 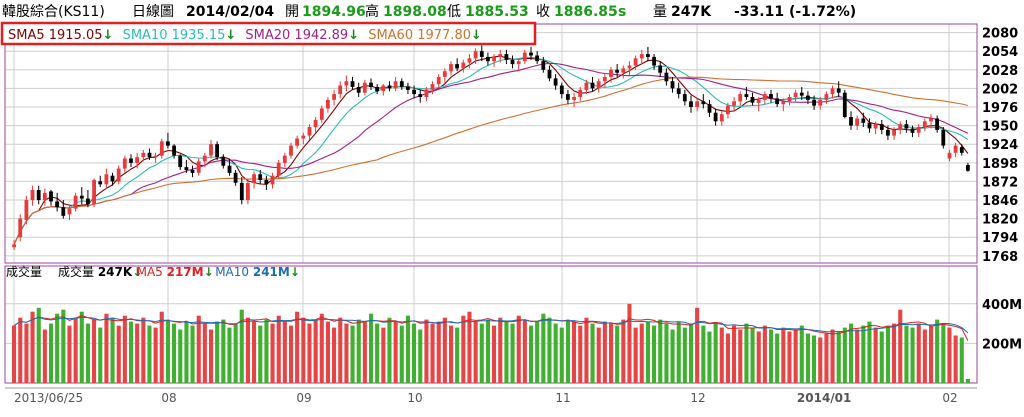 What do you see at coordinates (1000, 257) in the screenshot?
I see `price-tick-label: 1768` at bounding box center [1000, 257].